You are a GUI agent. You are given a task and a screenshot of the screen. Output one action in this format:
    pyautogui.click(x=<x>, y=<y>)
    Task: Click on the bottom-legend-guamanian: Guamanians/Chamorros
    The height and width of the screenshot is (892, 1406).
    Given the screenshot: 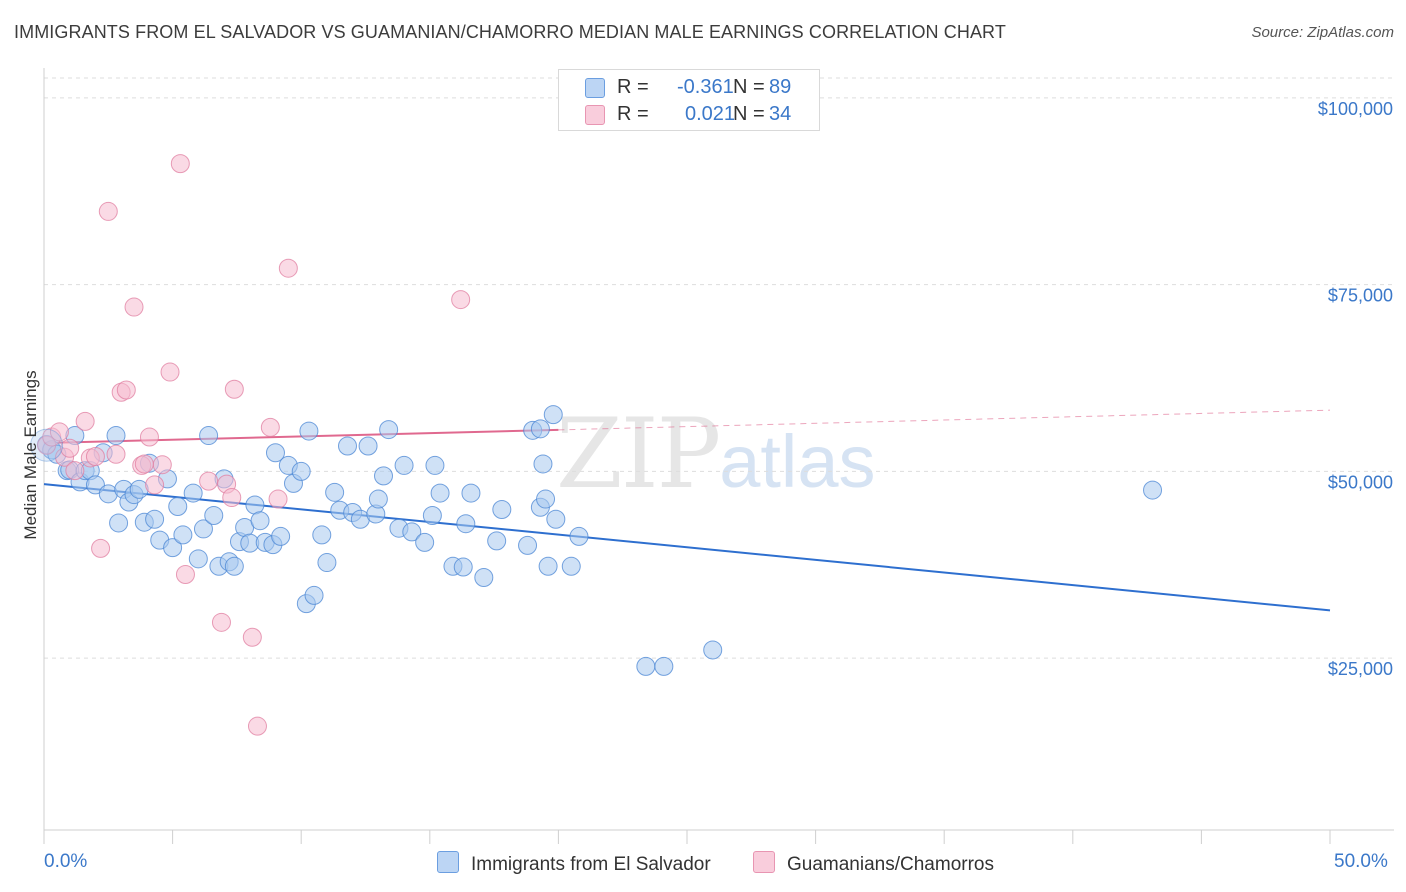 What is the action you would take?
    pyautogui.click(x=873, y=863)
    